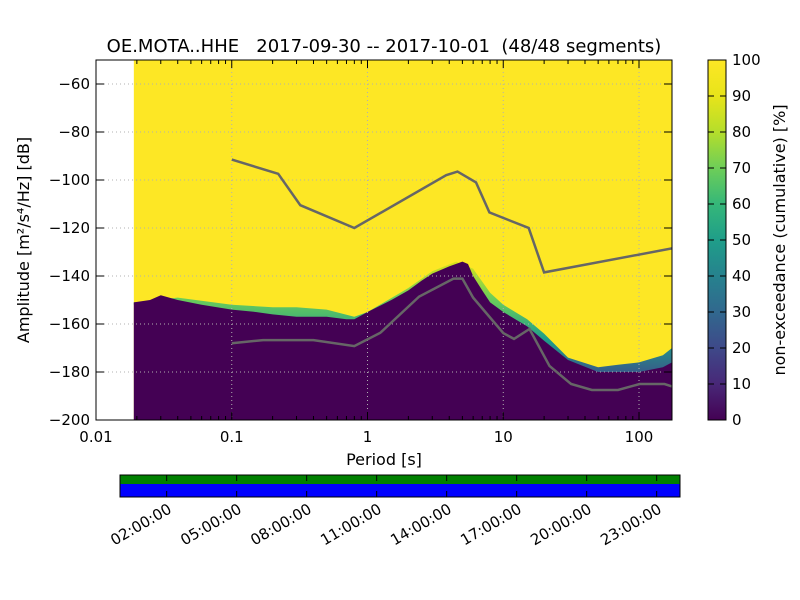 The height and width of the screenshot is (600, 800). What do you see at coordinates (741, 132) in the screenshot?
I see `colorbar-tick-label: 80` at bounding box center [741, 132].